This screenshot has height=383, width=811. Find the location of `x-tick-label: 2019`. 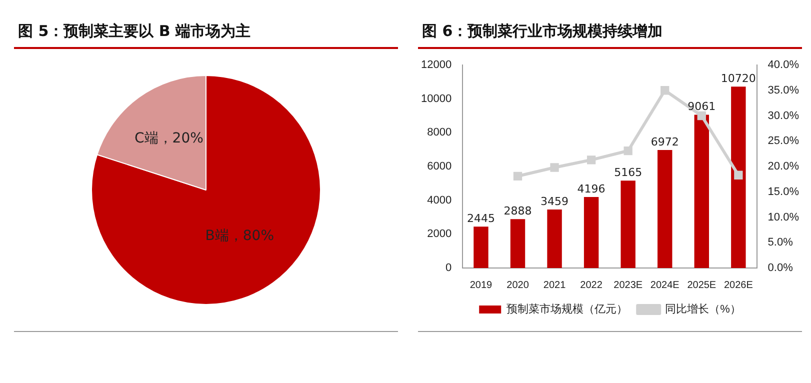

x-tick-label: 2019 is located at coordinates (481, 285).